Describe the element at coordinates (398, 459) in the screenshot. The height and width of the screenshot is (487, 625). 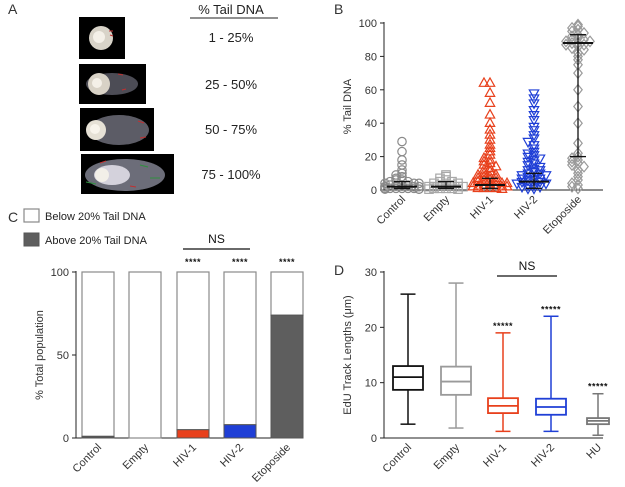
I see `panel-d-category-label: Control` at that location.